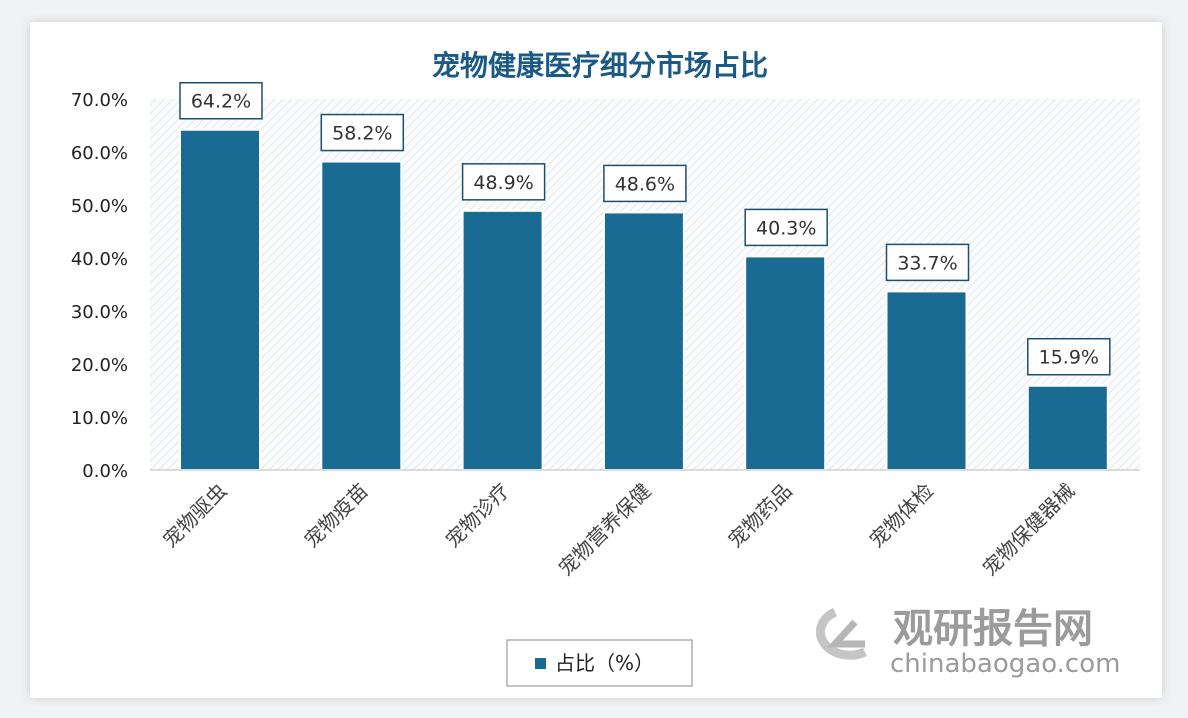  What do you see at coordinates (99, 100) in the screenshot?
I see `y-tick-label: 70.0%` at bounding box center [99, 100].